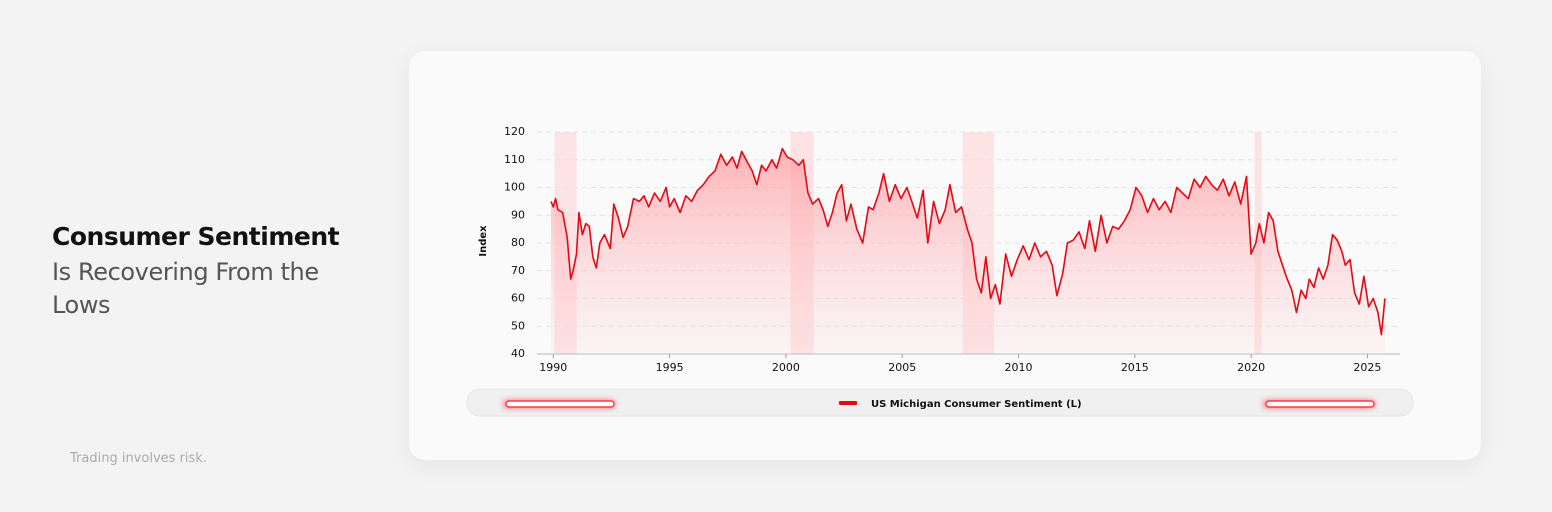 The height and width of the screenshot is (512, 1552). Describe the element at coordinates (138, 458) in the screenshot. I see `disclaimer: Trading involves risk.` at that location.